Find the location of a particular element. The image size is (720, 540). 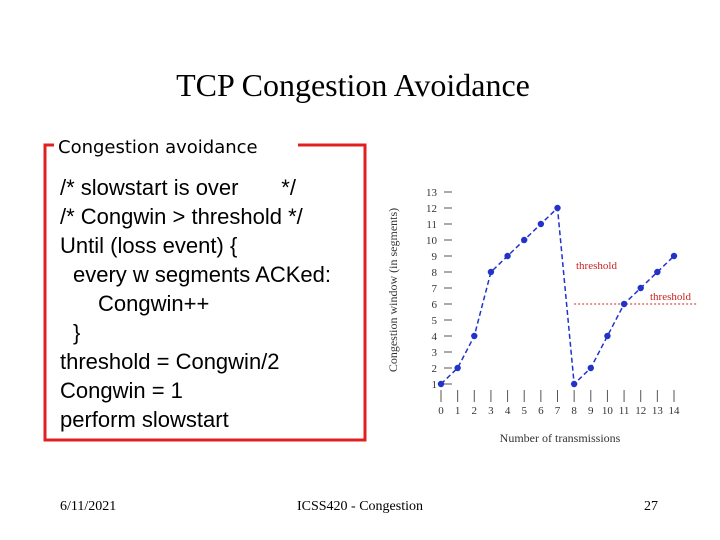

box-label: Congestion avoidance is located at coordinates (158, 147).